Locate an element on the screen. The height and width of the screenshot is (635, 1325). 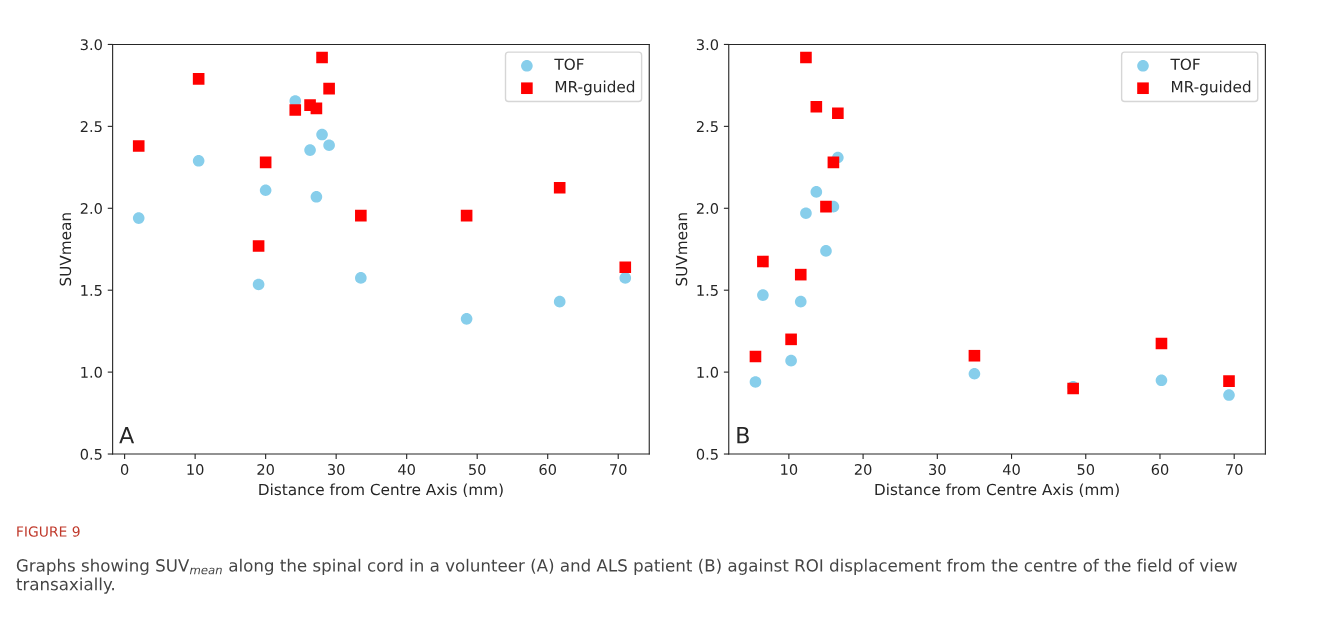
x-tick-label: 0 is located at coordinates (124, 470).